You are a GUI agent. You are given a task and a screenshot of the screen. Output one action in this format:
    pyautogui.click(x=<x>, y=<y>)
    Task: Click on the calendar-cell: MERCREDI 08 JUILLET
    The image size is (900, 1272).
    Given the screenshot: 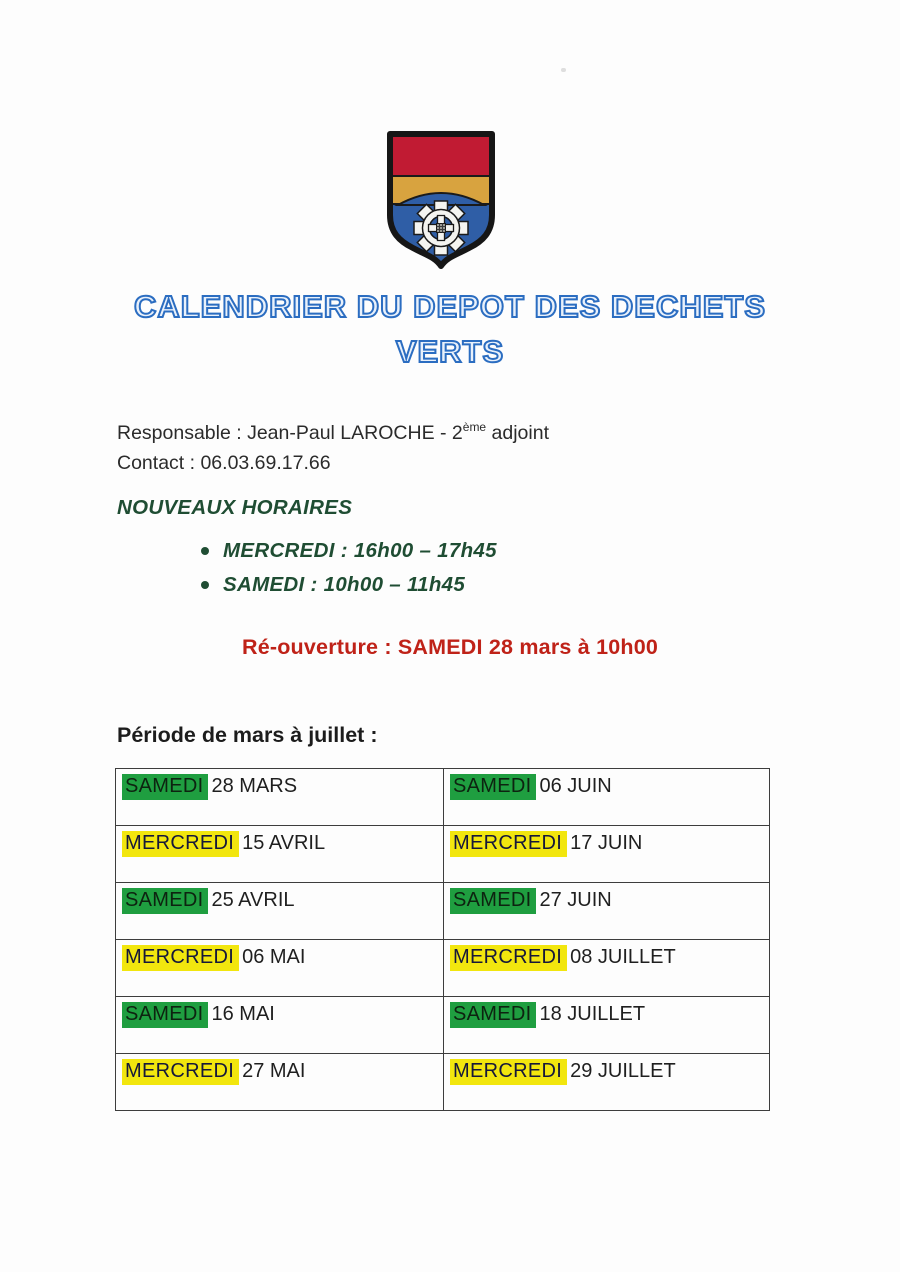 What is the action you would take?
    pyautogui.click(x=606, y=968)
    